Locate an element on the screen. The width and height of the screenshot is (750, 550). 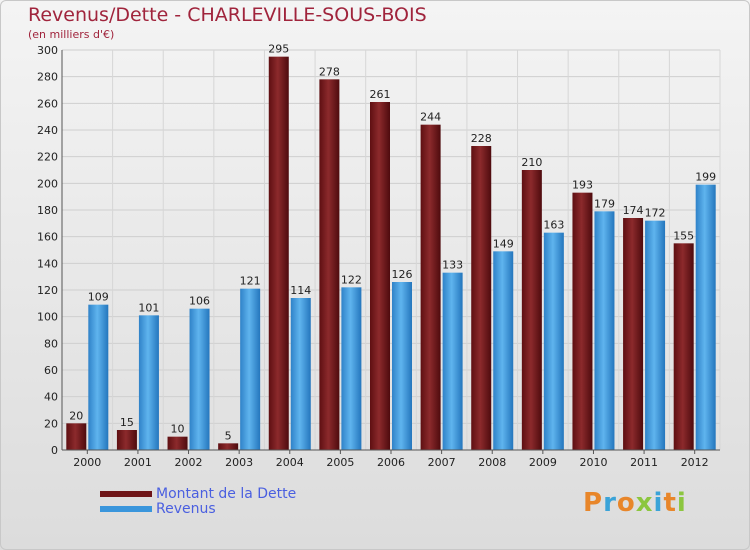
x-tick-label: 2008 is located at coordinates (492, 462).